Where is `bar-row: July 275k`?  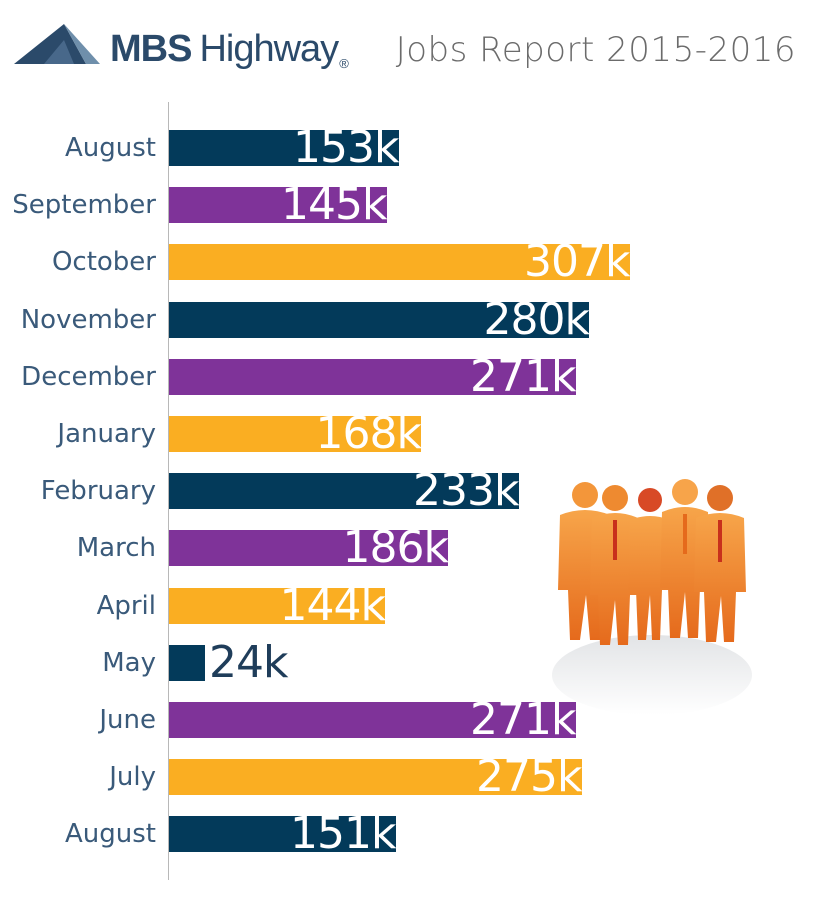
bar-row: July 275k is located at coordinates (413, 777).